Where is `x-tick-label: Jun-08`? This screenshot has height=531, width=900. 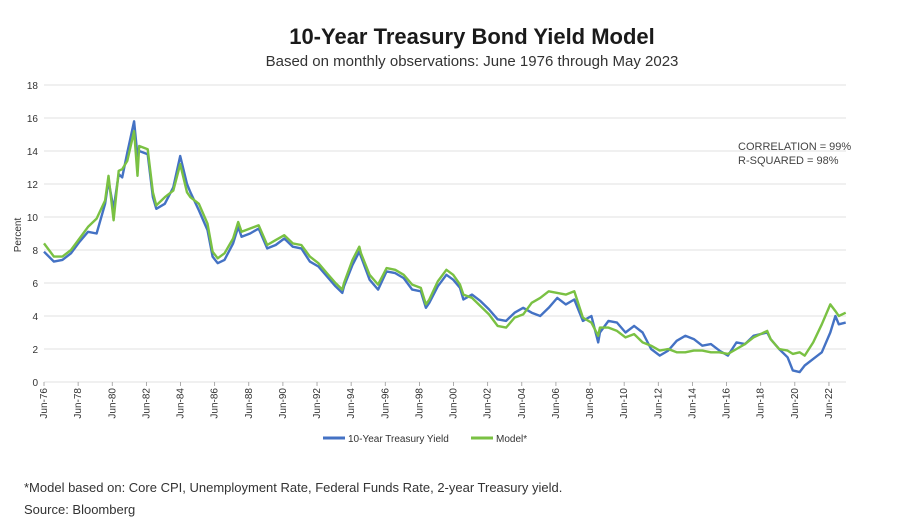
x-tick-label: Jun-08 is located at coordinates (590, 403).